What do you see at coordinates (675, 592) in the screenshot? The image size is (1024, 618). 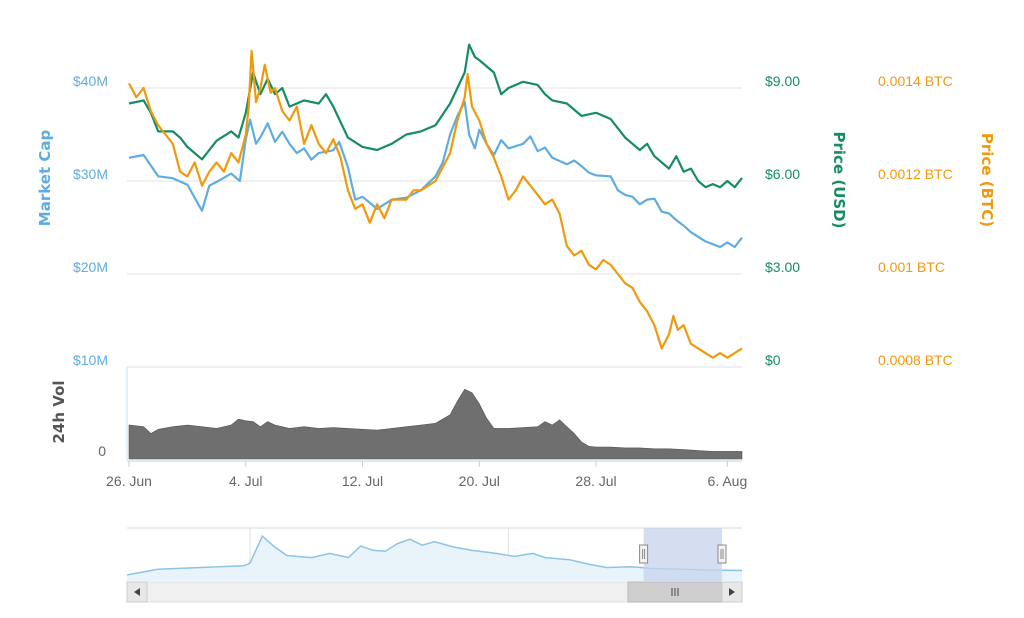 I see `grip-icon` at bounding box center [675, 592].